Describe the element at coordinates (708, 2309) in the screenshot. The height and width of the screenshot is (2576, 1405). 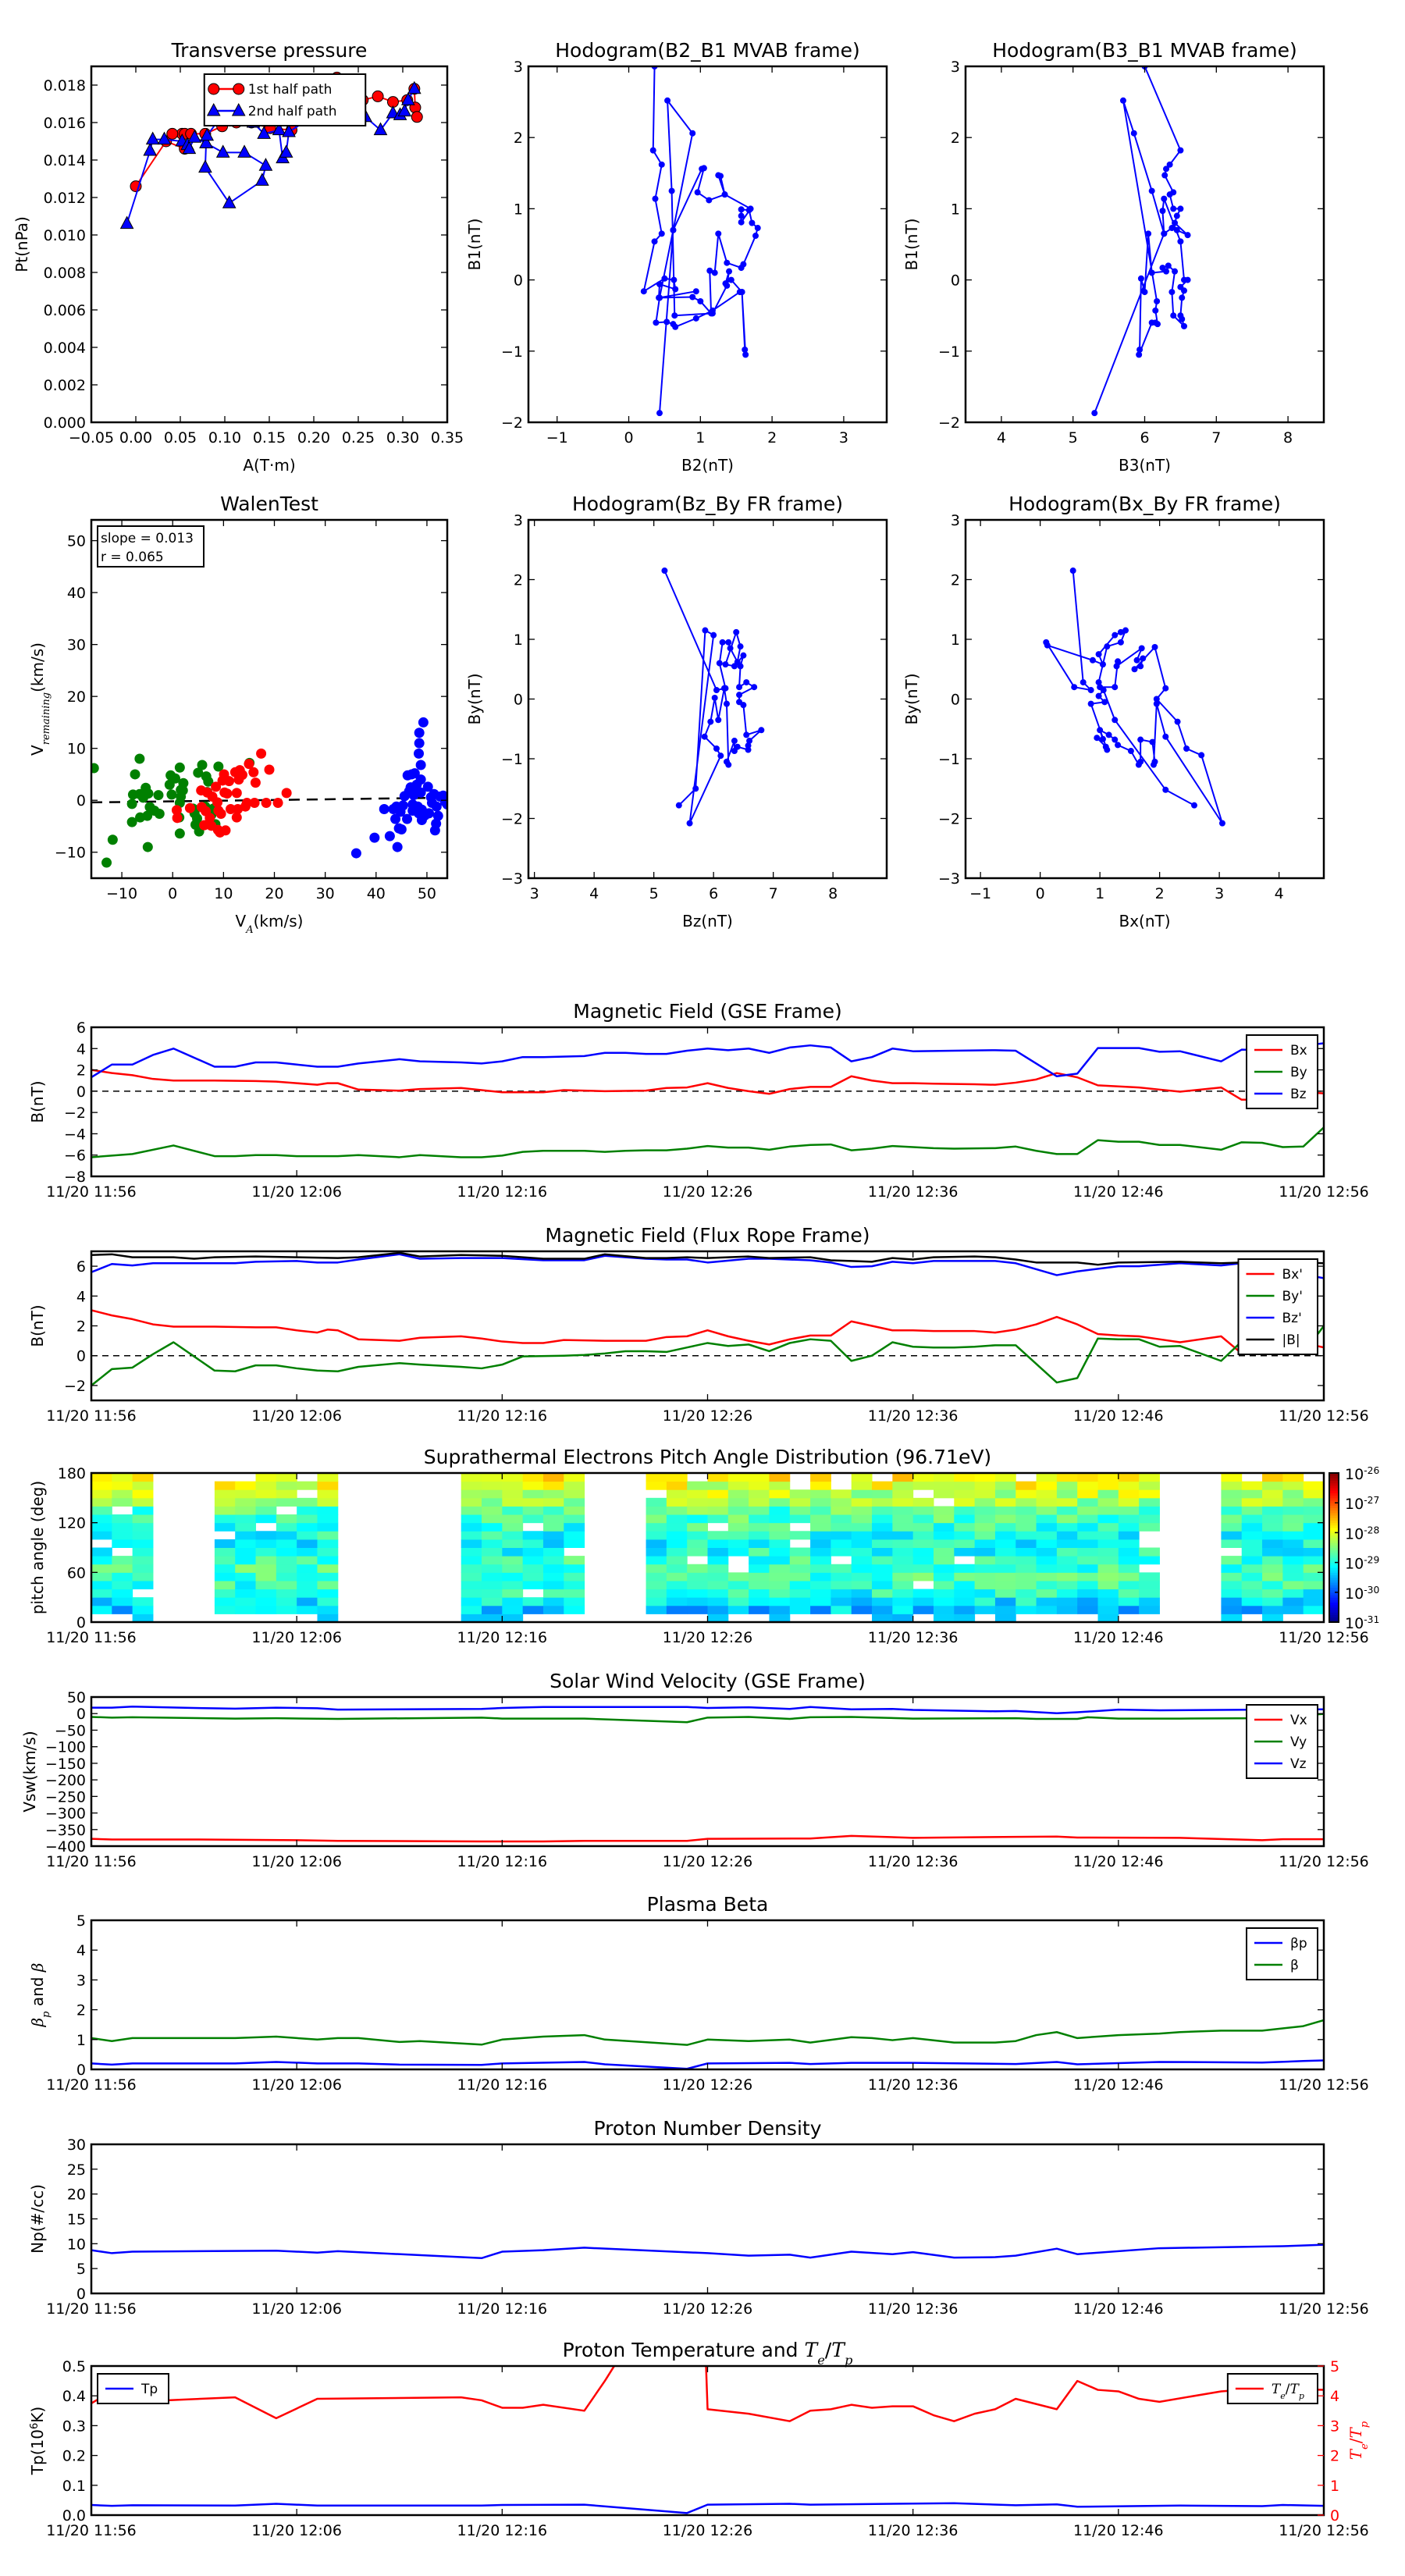
I see `x-tick-label: 11/20 12:26` at that location.